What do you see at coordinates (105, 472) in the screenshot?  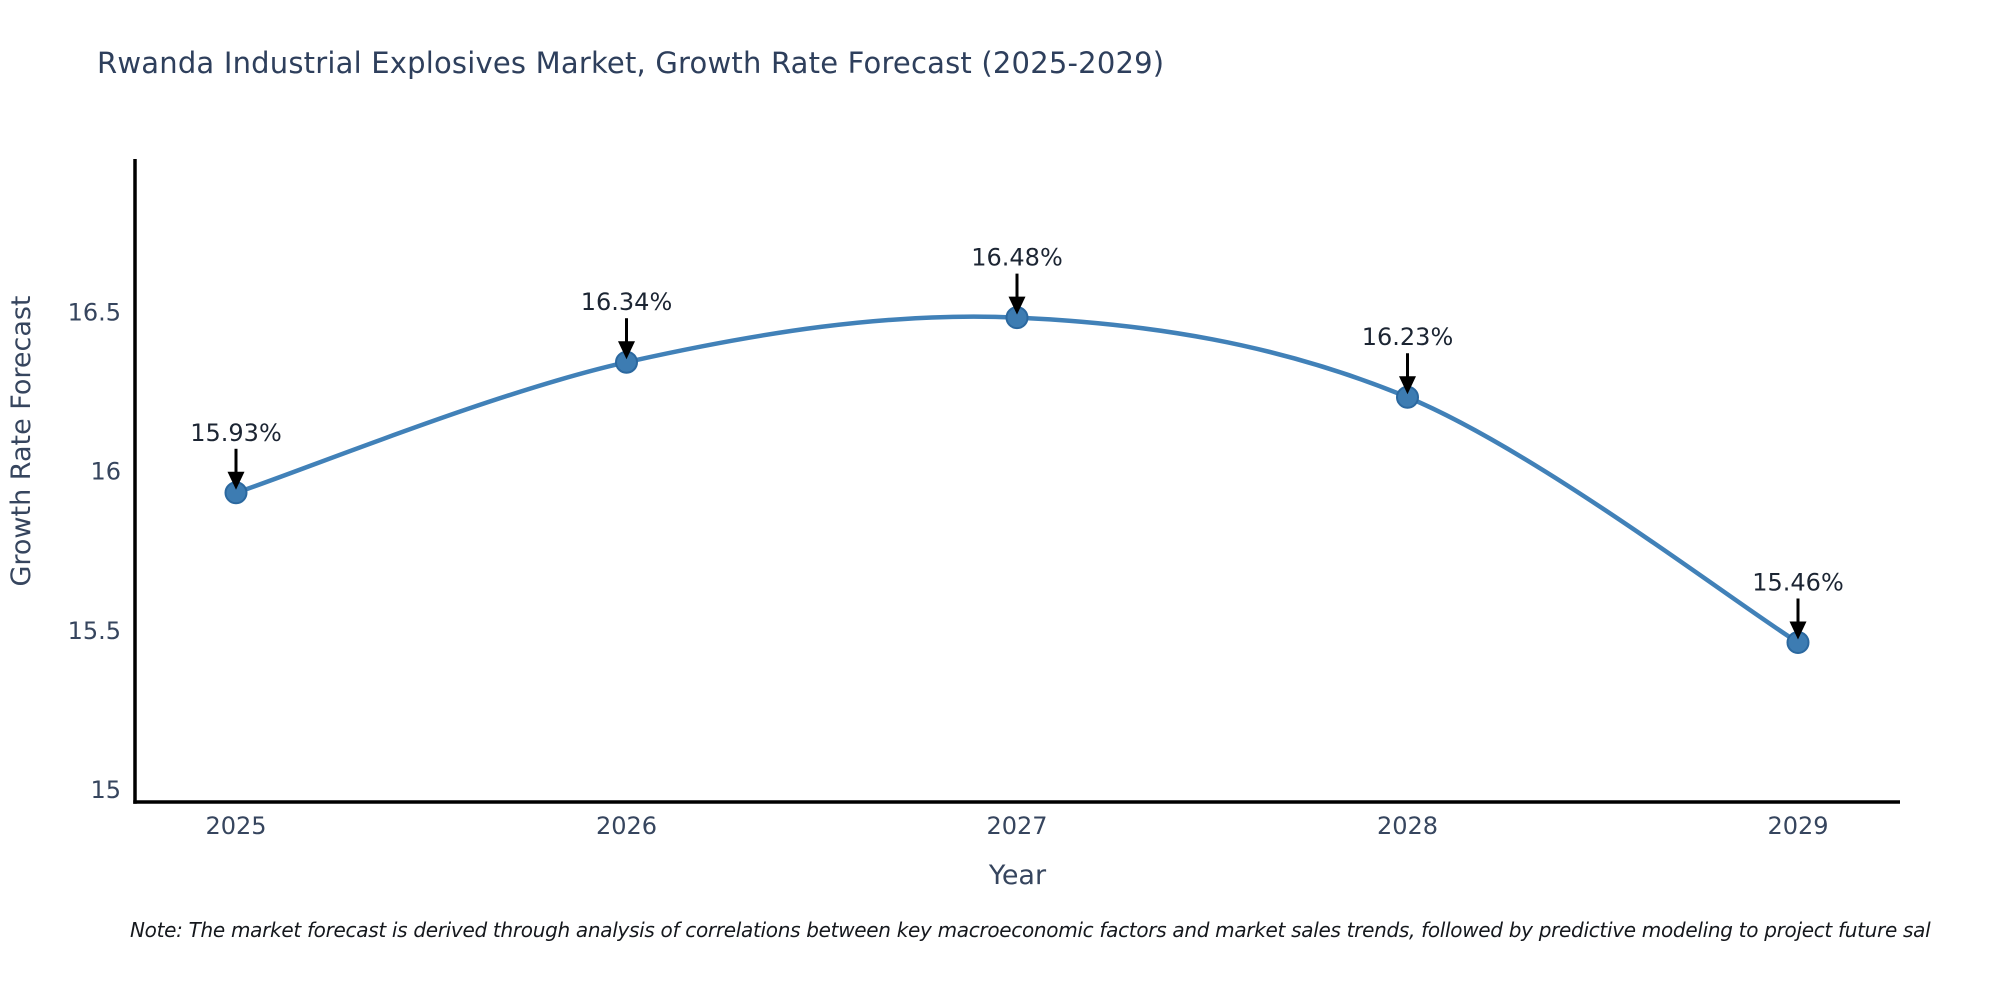 I see `y-tick-label: 16` at bounding box center [105, 472].